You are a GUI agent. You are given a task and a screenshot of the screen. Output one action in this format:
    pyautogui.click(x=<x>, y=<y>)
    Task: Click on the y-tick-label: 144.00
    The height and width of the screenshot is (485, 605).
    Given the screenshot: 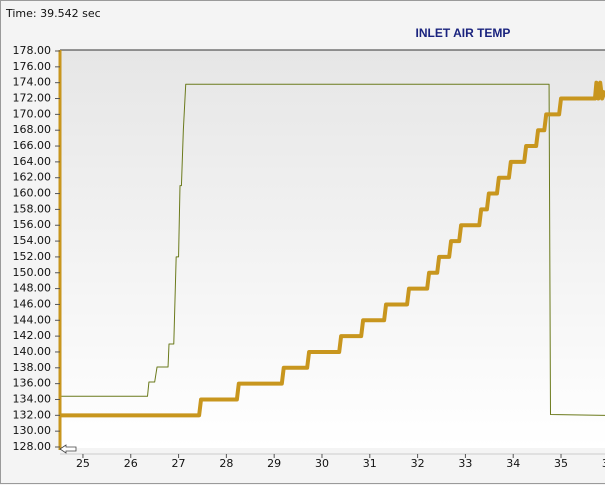 What is the action you would take?
    pyautogui.click(x=32, y=319)
    